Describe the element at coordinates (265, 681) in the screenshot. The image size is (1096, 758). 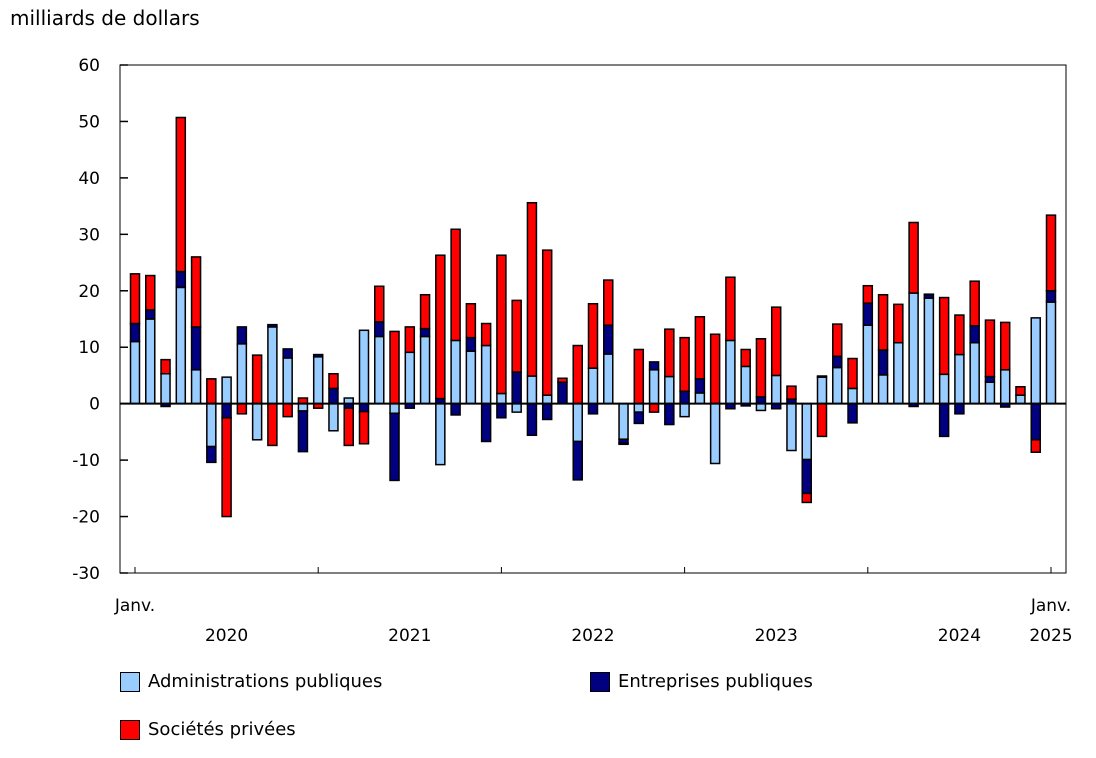
I see `legend-label-admin: Administrations publiques` at that location.